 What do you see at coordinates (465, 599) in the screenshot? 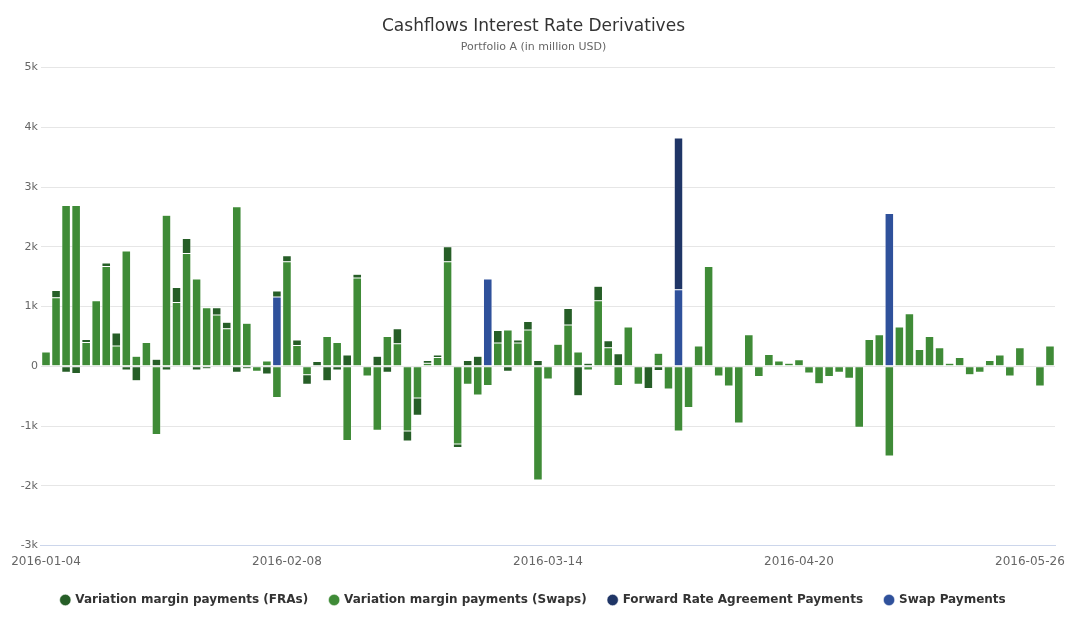
I see `legend-label: Variation margin payments (Swaps)` at bounding box center [465, 599].